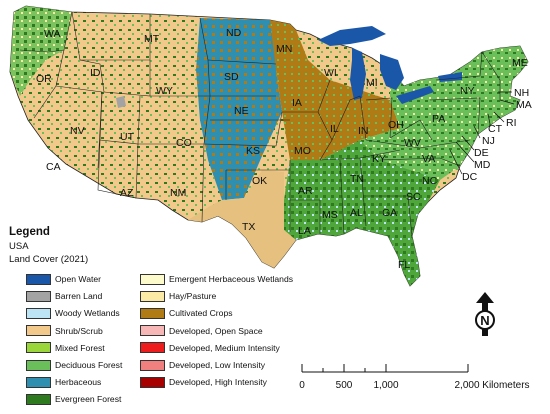 This screenshot has height=414, width=550. I want to click on legend-label: Open Water, so click(78, 279).